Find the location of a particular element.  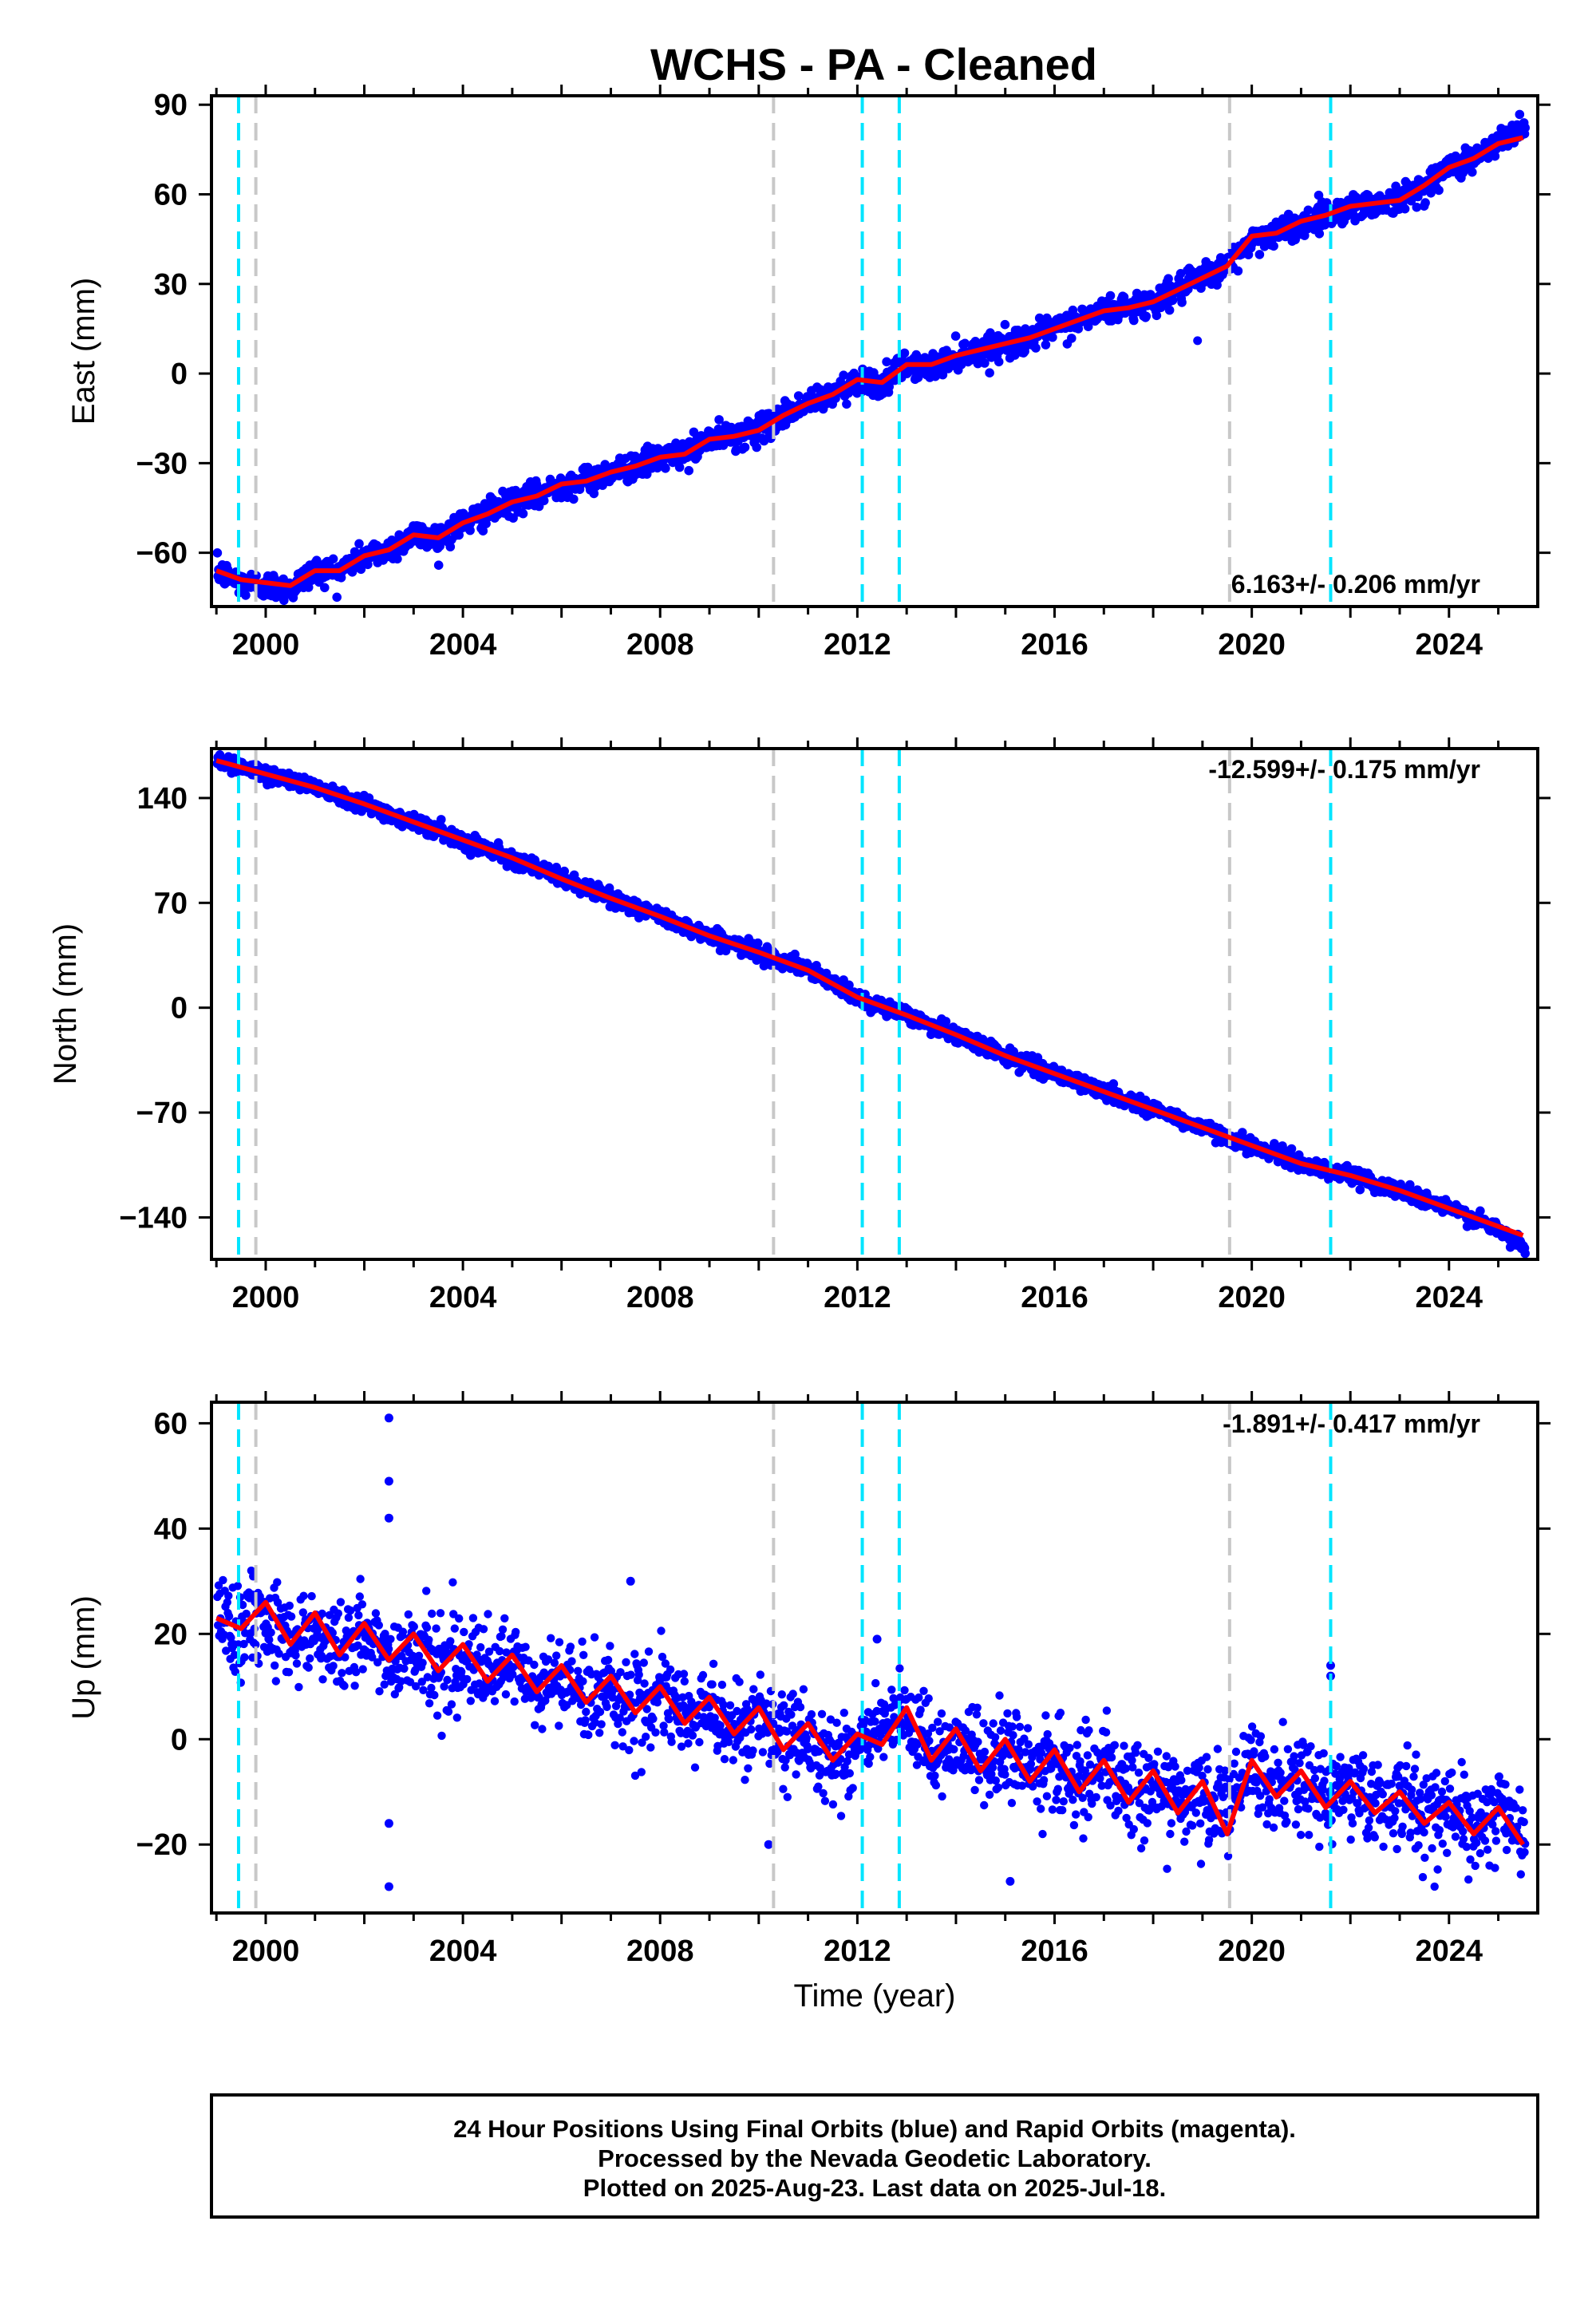

north-y-tick-label: −70 is located at coordinates (162, 1113).